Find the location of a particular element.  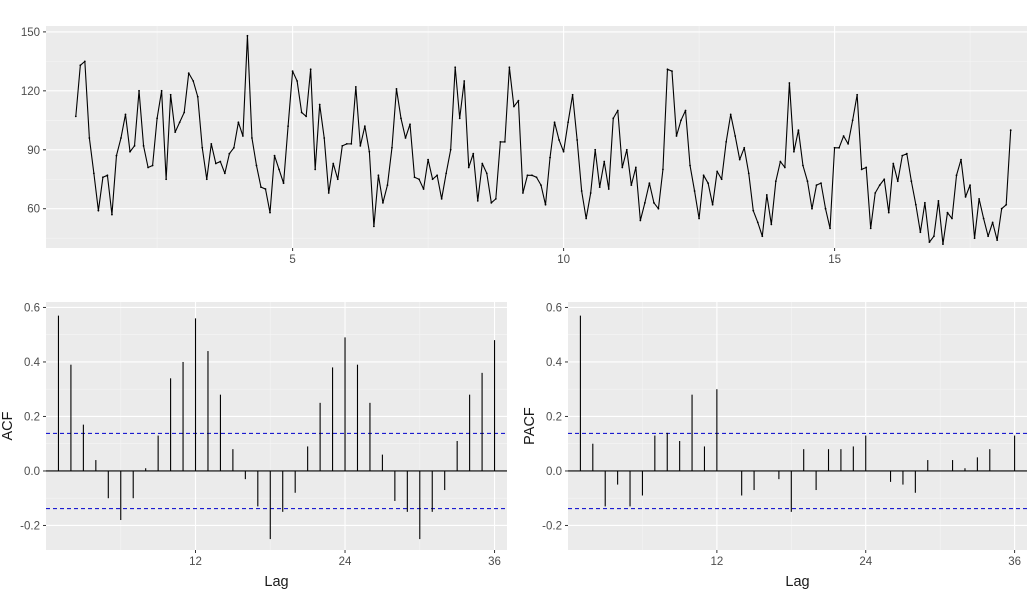

panel-1-y-tick-label: 150 is located at coordinates (30, 33).